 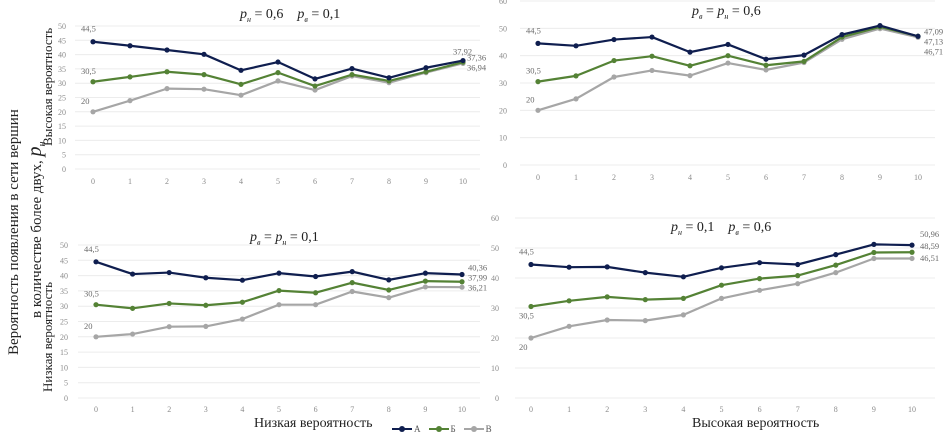 I want to click on title-part: pв = 0,1, so click(x=319, y=15).